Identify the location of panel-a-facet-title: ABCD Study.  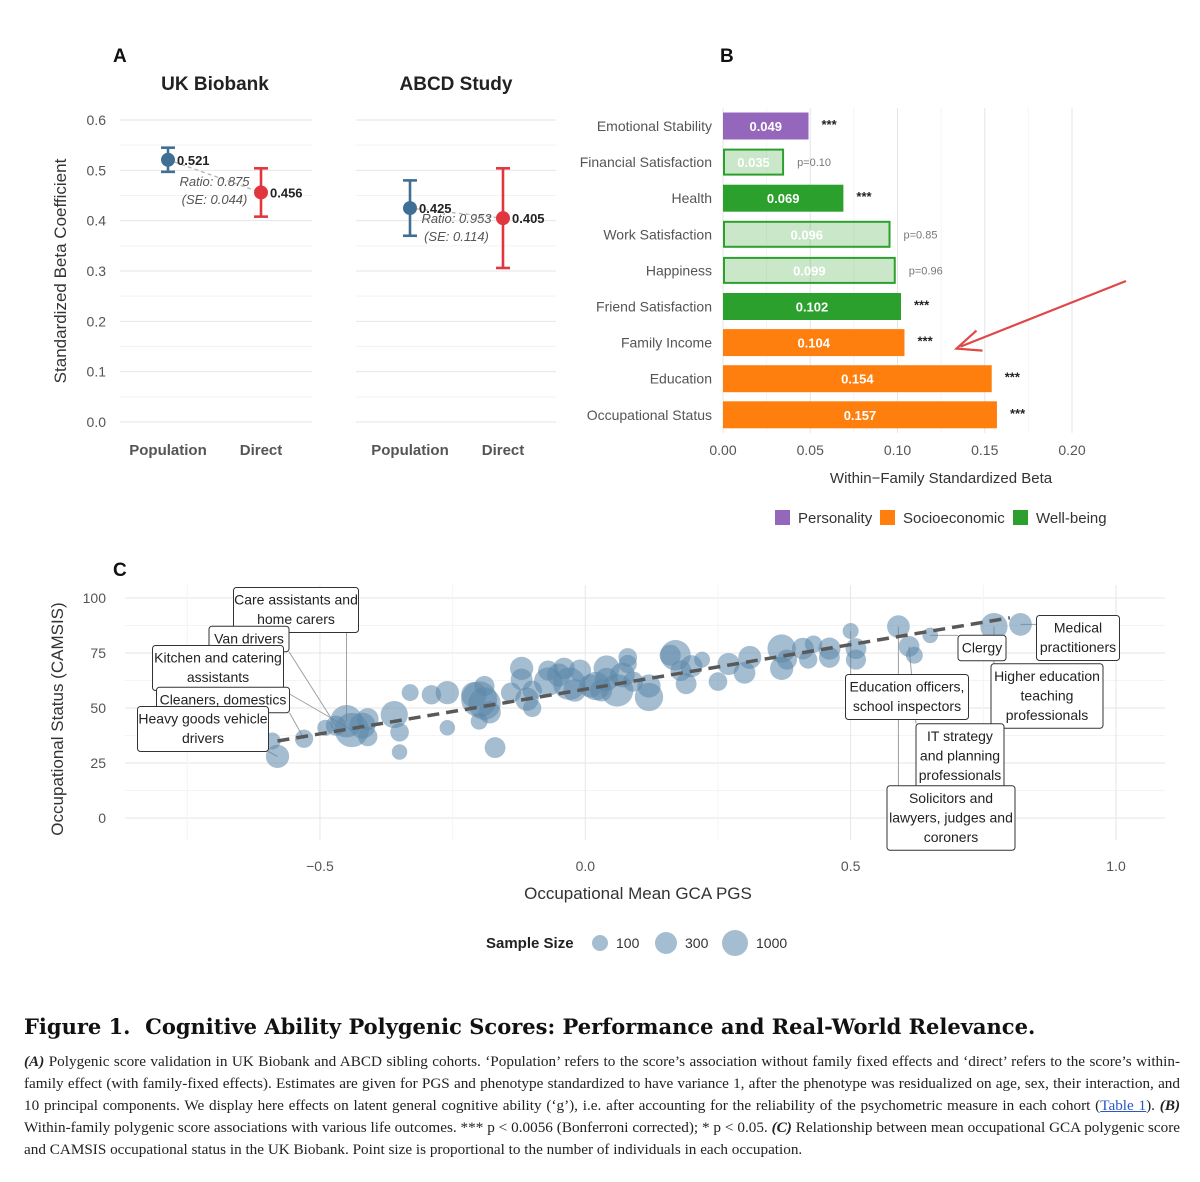
(456, 84).